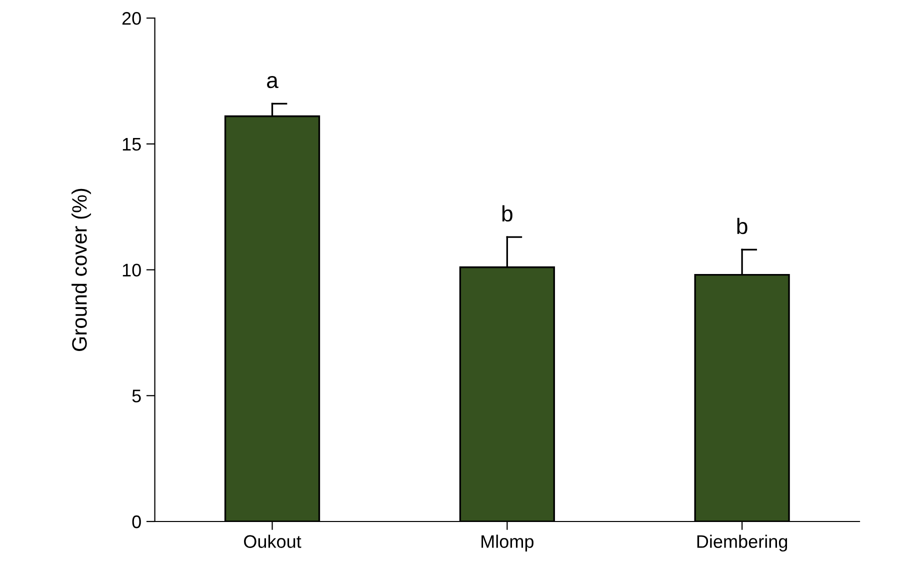 Image resolution: width=900 pixels, height=565 pixels. I want to click on x-tick-label: Mlomp, so click(508, 543).